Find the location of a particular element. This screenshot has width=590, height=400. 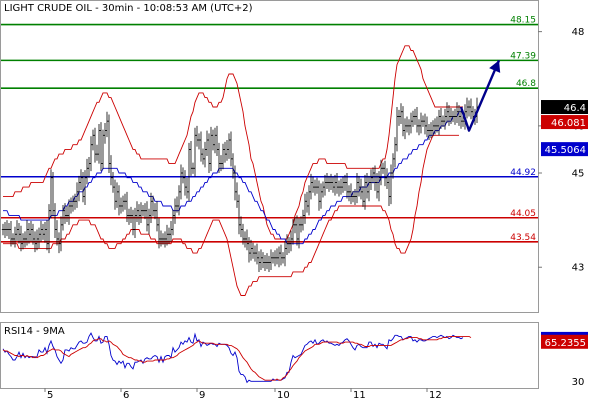

x-axis-labels: 5 6 9 10 11 12 is located at coordinates (243, 394).